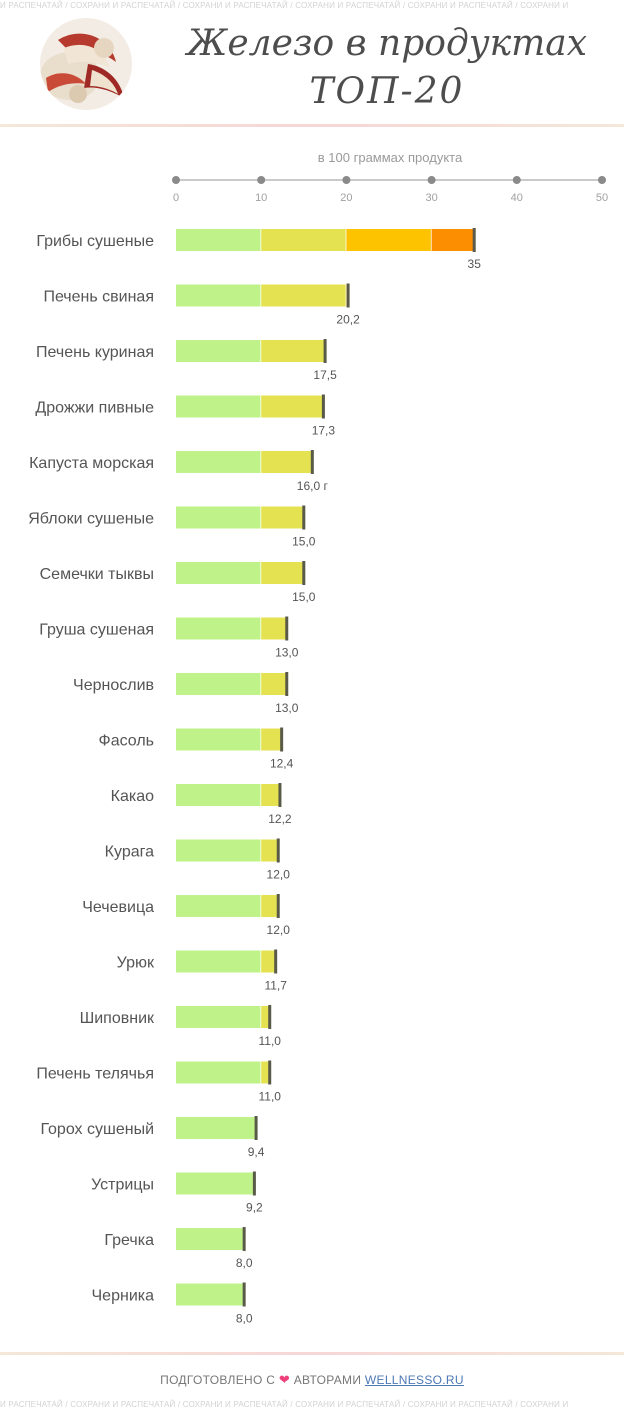 Image resolution: width=624 pixels, height=1411 pixels. What do you see at coordinates (96, 630) in the screenshot?
I see `category-label: Груша сушеная` at bounding box center [96, 630].